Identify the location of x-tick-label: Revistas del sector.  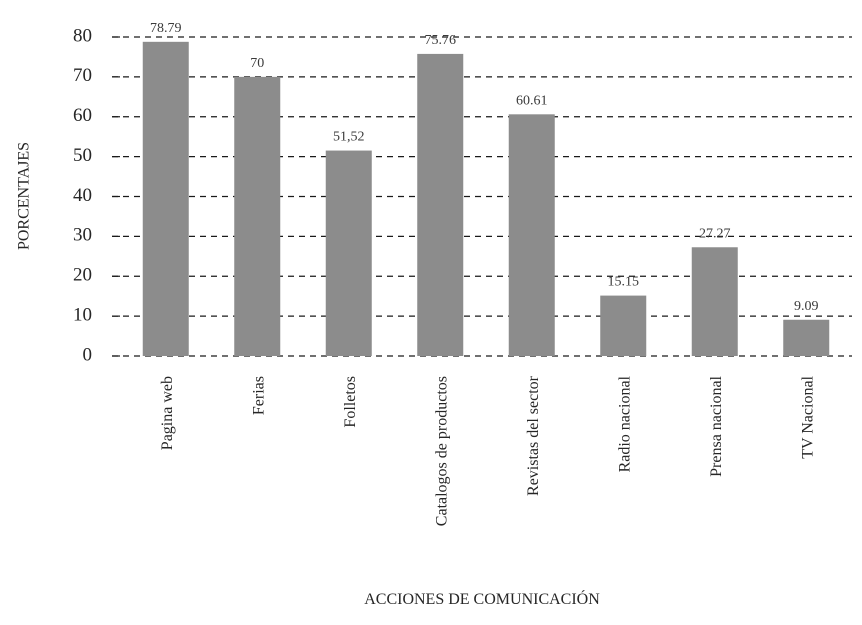
(533, 435).